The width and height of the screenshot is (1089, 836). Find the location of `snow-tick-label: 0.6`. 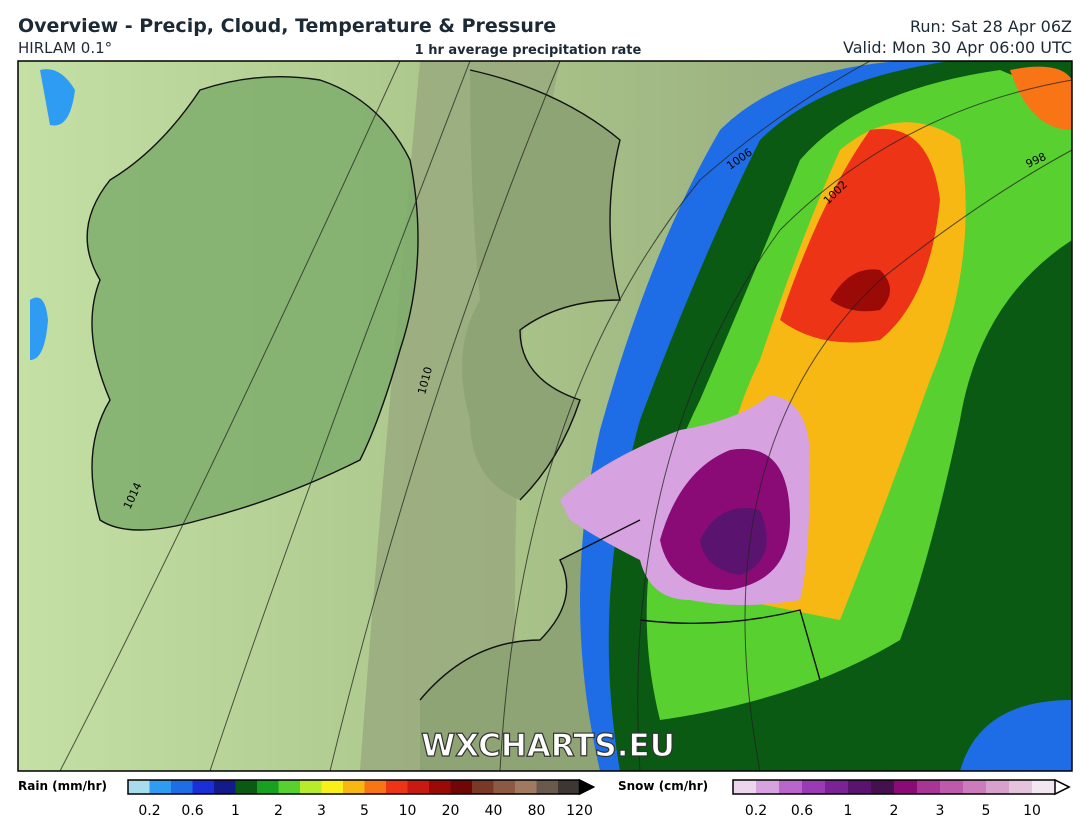

snow-tick-label: 0.6 is located at coordinates (802, 811).